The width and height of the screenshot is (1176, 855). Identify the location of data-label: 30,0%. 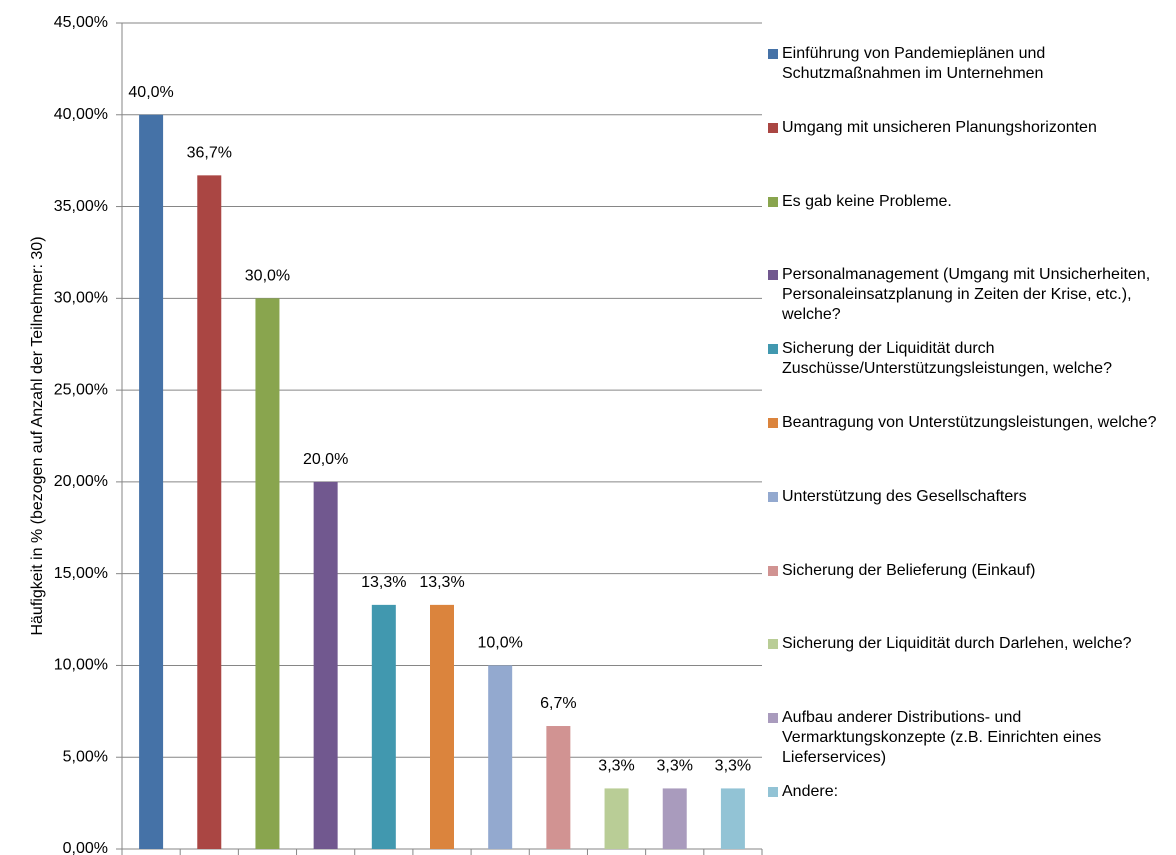
(267, 276).